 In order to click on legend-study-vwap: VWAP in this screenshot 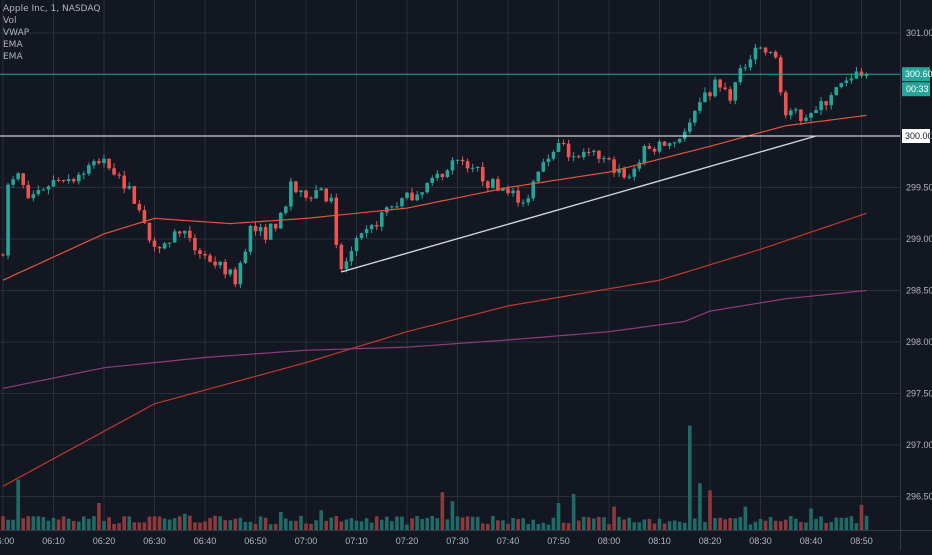, I will do `click(16, 33)`.